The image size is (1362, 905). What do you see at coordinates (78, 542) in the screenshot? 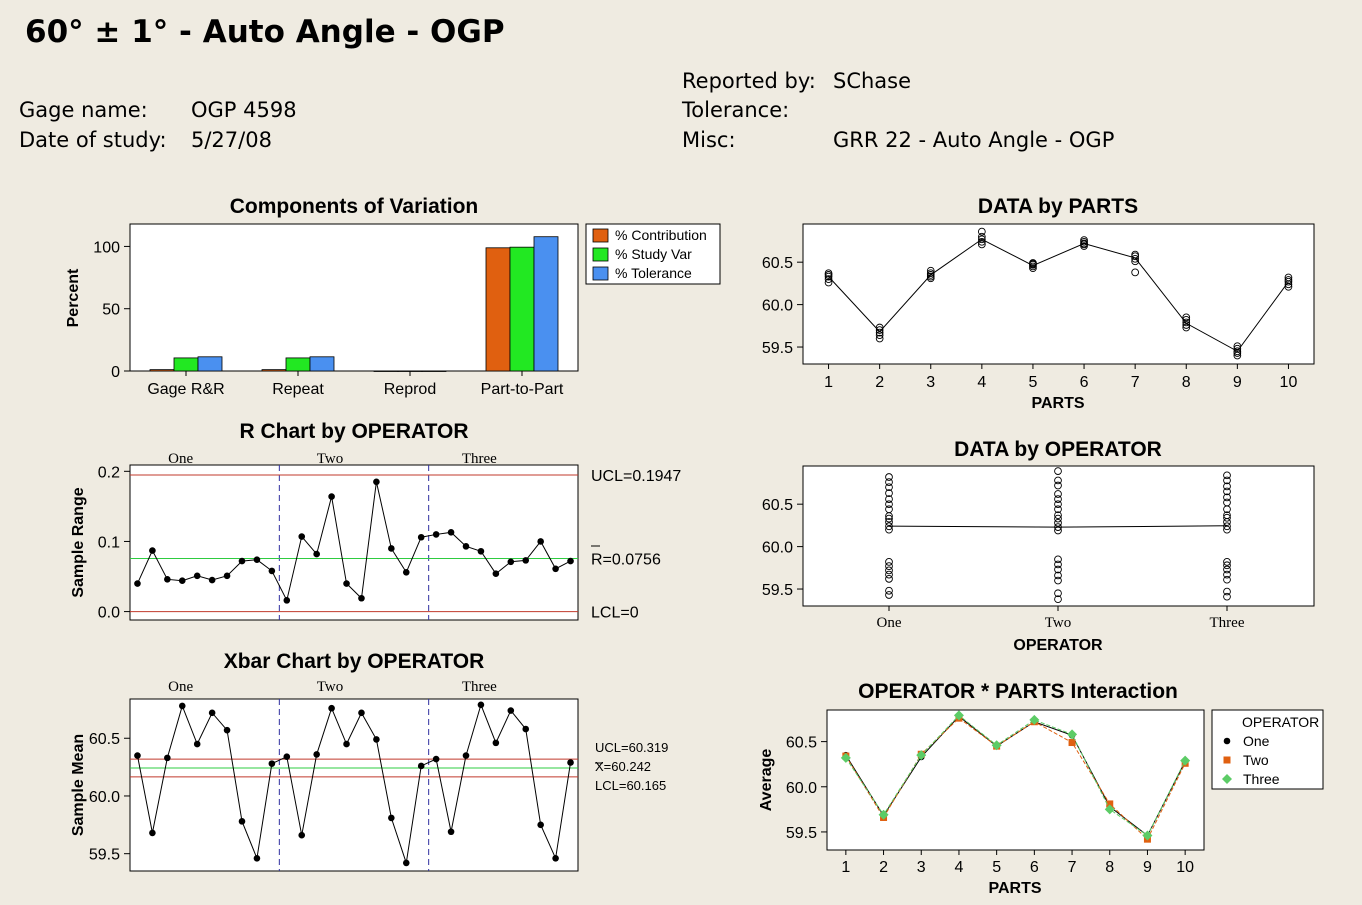
I see `rchart-ylabel: Sample Range` at bounding box center [78, 542].